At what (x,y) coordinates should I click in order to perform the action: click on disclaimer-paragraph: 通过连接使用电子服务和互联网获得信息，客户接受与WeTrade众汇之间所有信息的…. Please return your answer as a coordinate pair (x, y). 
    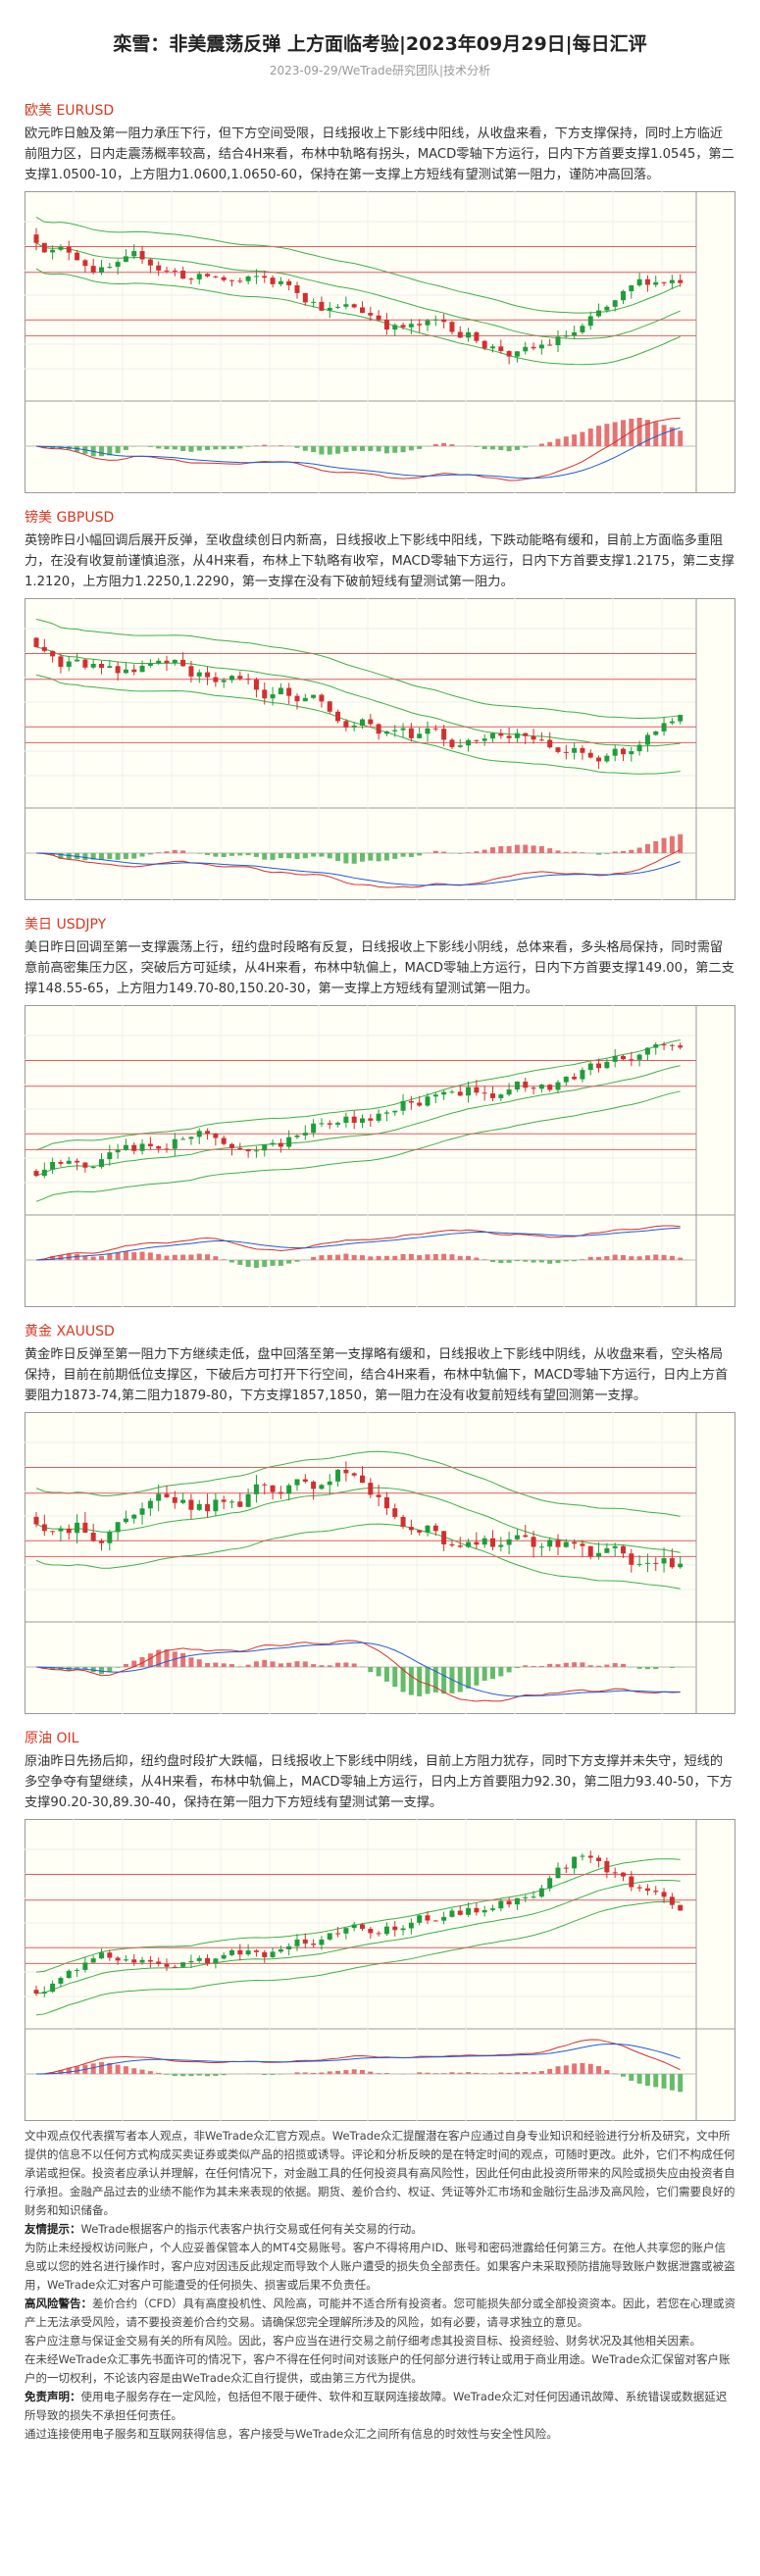
    Looking at the image, I should click on (380, 2434).